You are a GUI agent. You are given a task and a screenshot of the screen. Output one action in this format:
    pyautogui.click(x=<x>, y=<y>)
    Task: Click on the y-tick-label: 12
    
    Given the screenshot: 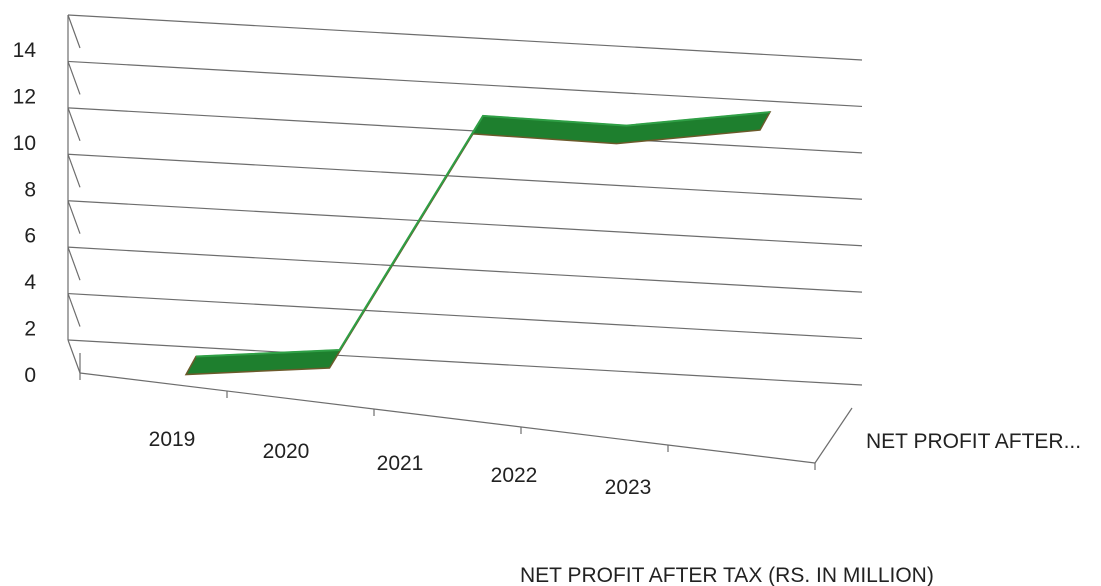 What is the action you would take?
    pyautogui.click(x=24, y=96)
    